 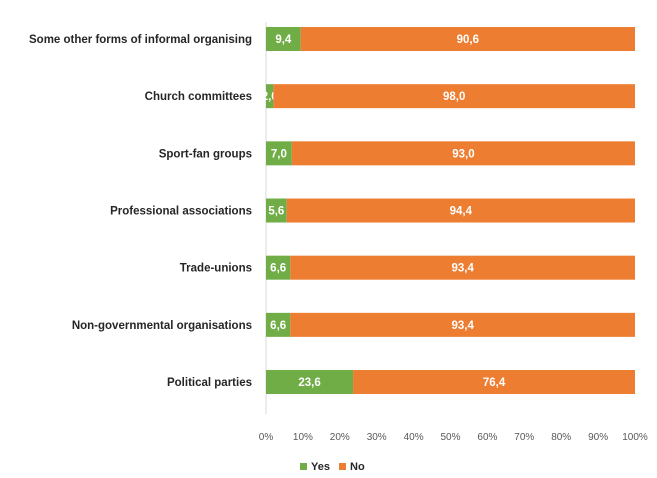 I want to click on x-tick-label: 10%, so click(x=303, y=437).